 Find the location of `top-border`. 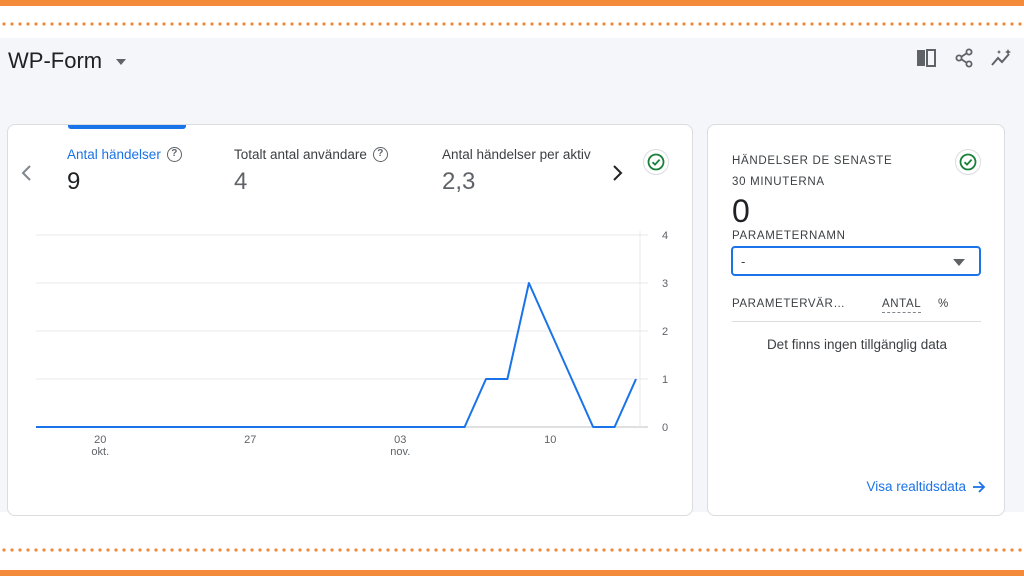

top-border is located at coordinates (512, 3).